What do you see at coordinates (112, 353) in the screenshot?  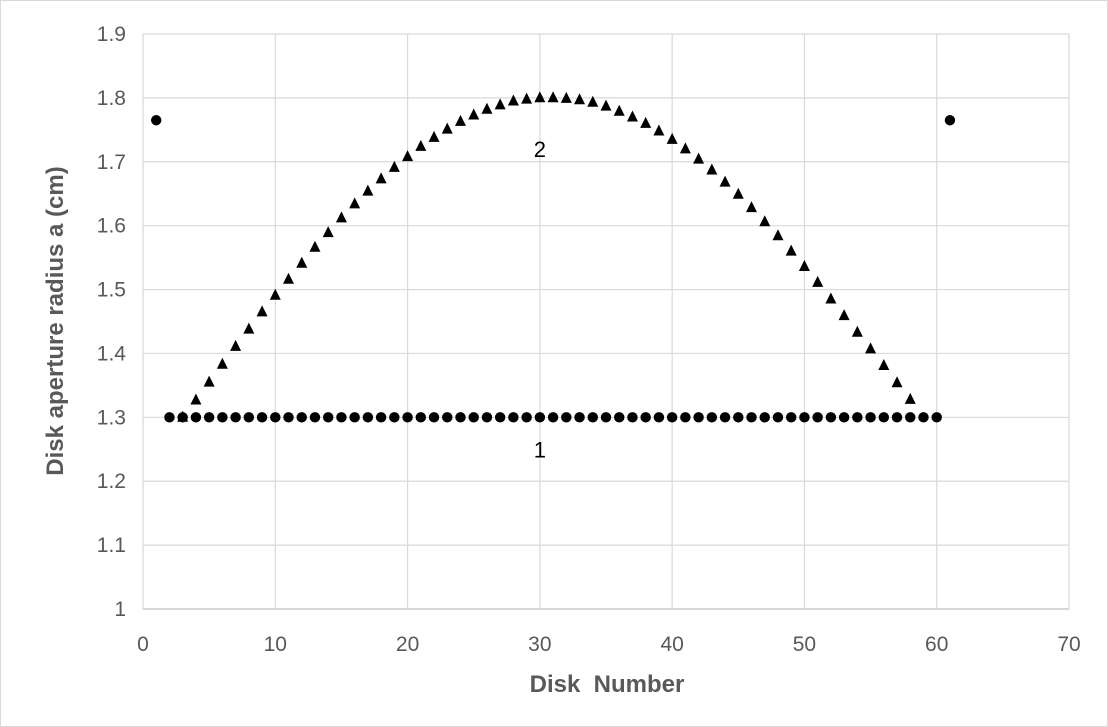 I see `y-tick-label: 1.4` at bounding box center [112, 353].